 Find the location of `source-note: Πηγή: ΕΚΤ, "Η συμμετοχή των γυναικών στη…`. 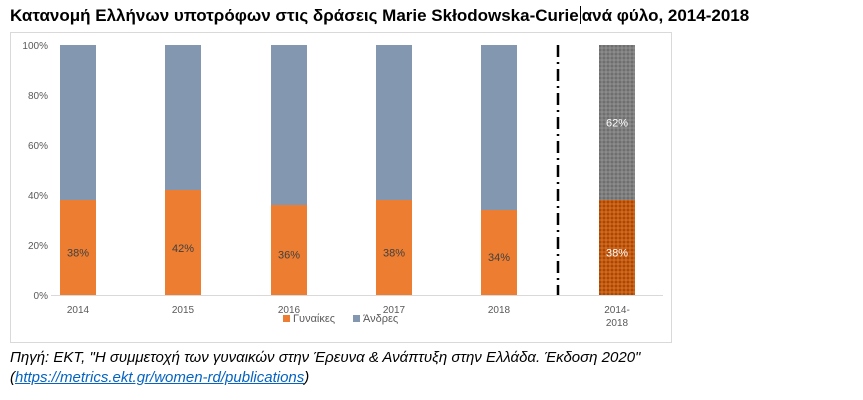

source-note: Πηγή: ΕΚΤ, "Η συμμετοχή των γυναικών στη… is located at coordinates (325, 368).